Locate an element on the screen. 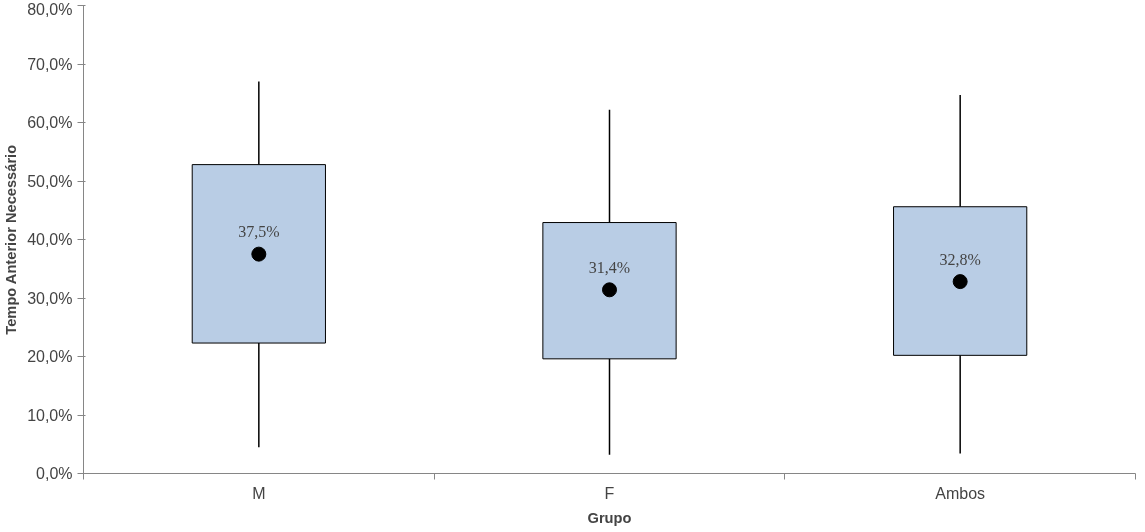 The height and width of the screenshot is (532, 1145). x-tick-label: Ambos is located at coordinates (960, 493).